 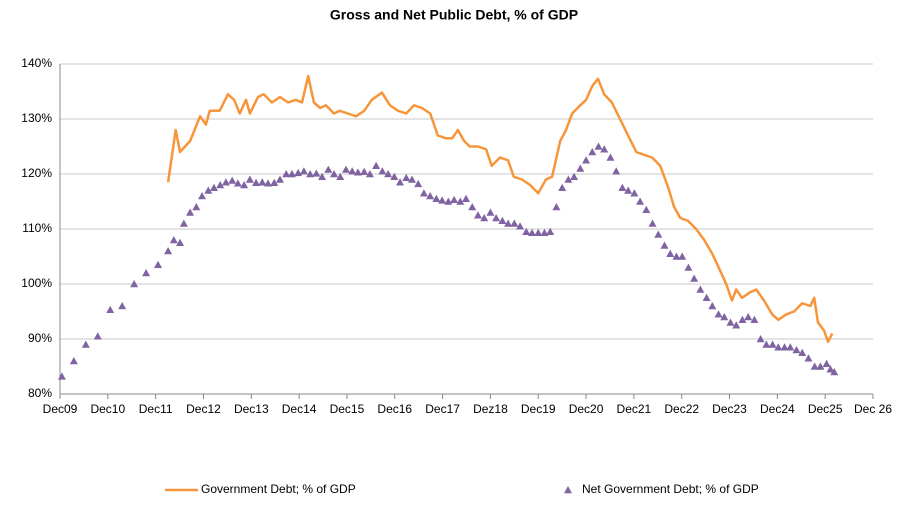 I want to click on x-tick-label: Dec 26, so click(x=873, y=409).